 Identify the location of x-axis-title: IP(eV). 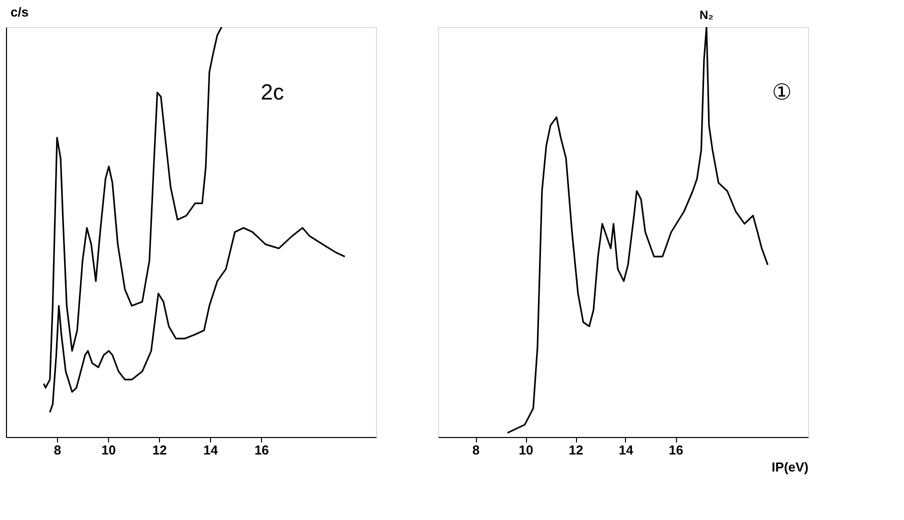
(790, 467).